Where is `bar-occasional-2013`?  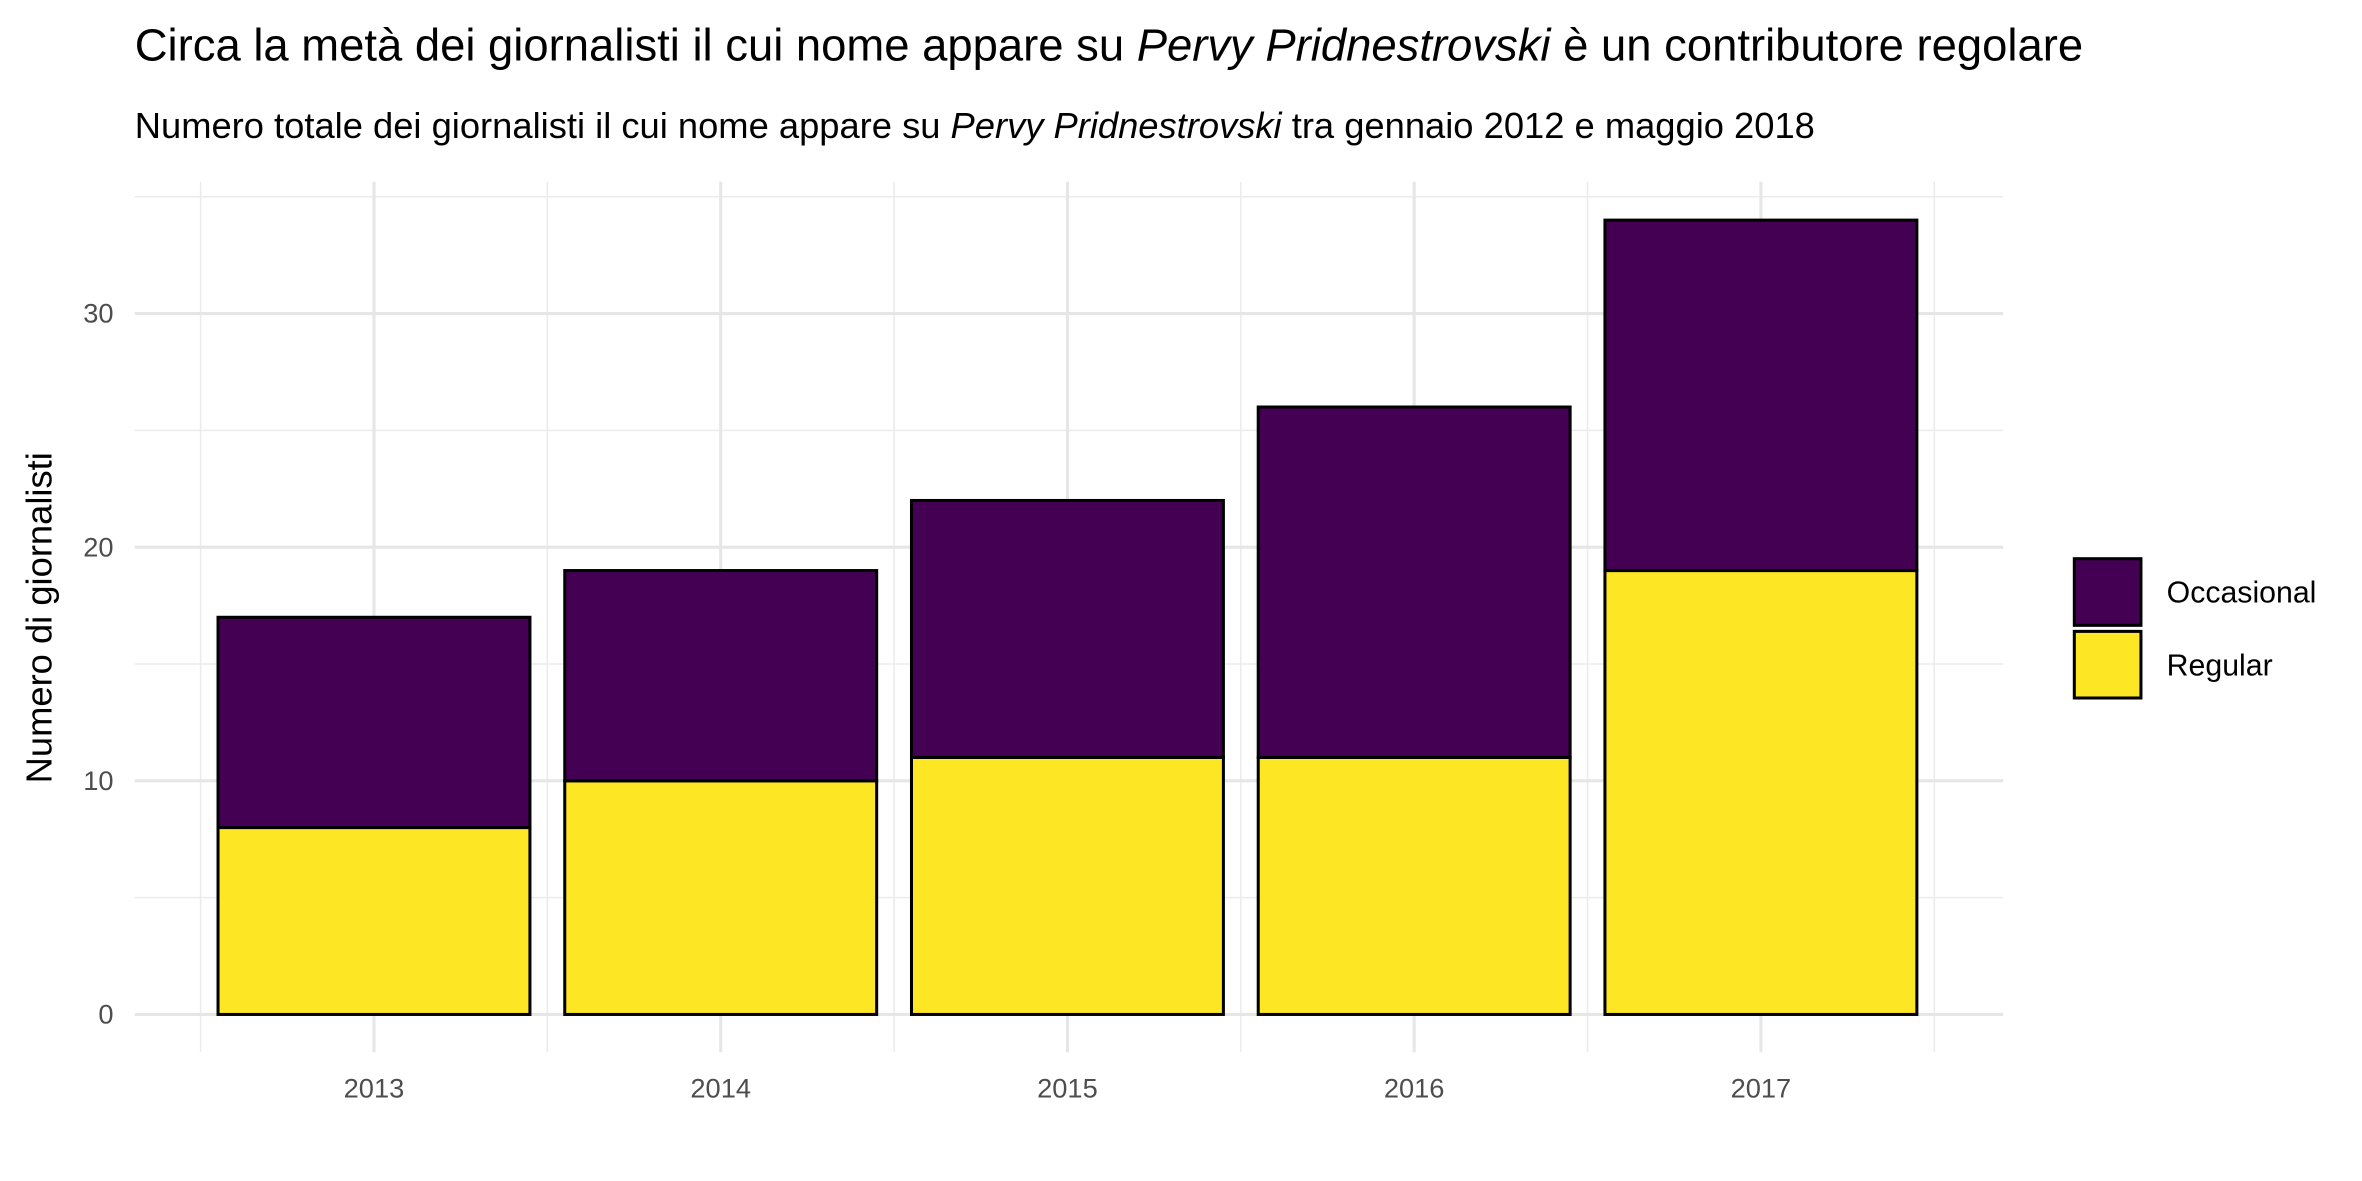 bar-occasional-2013 is located at coordinates (374, 722).